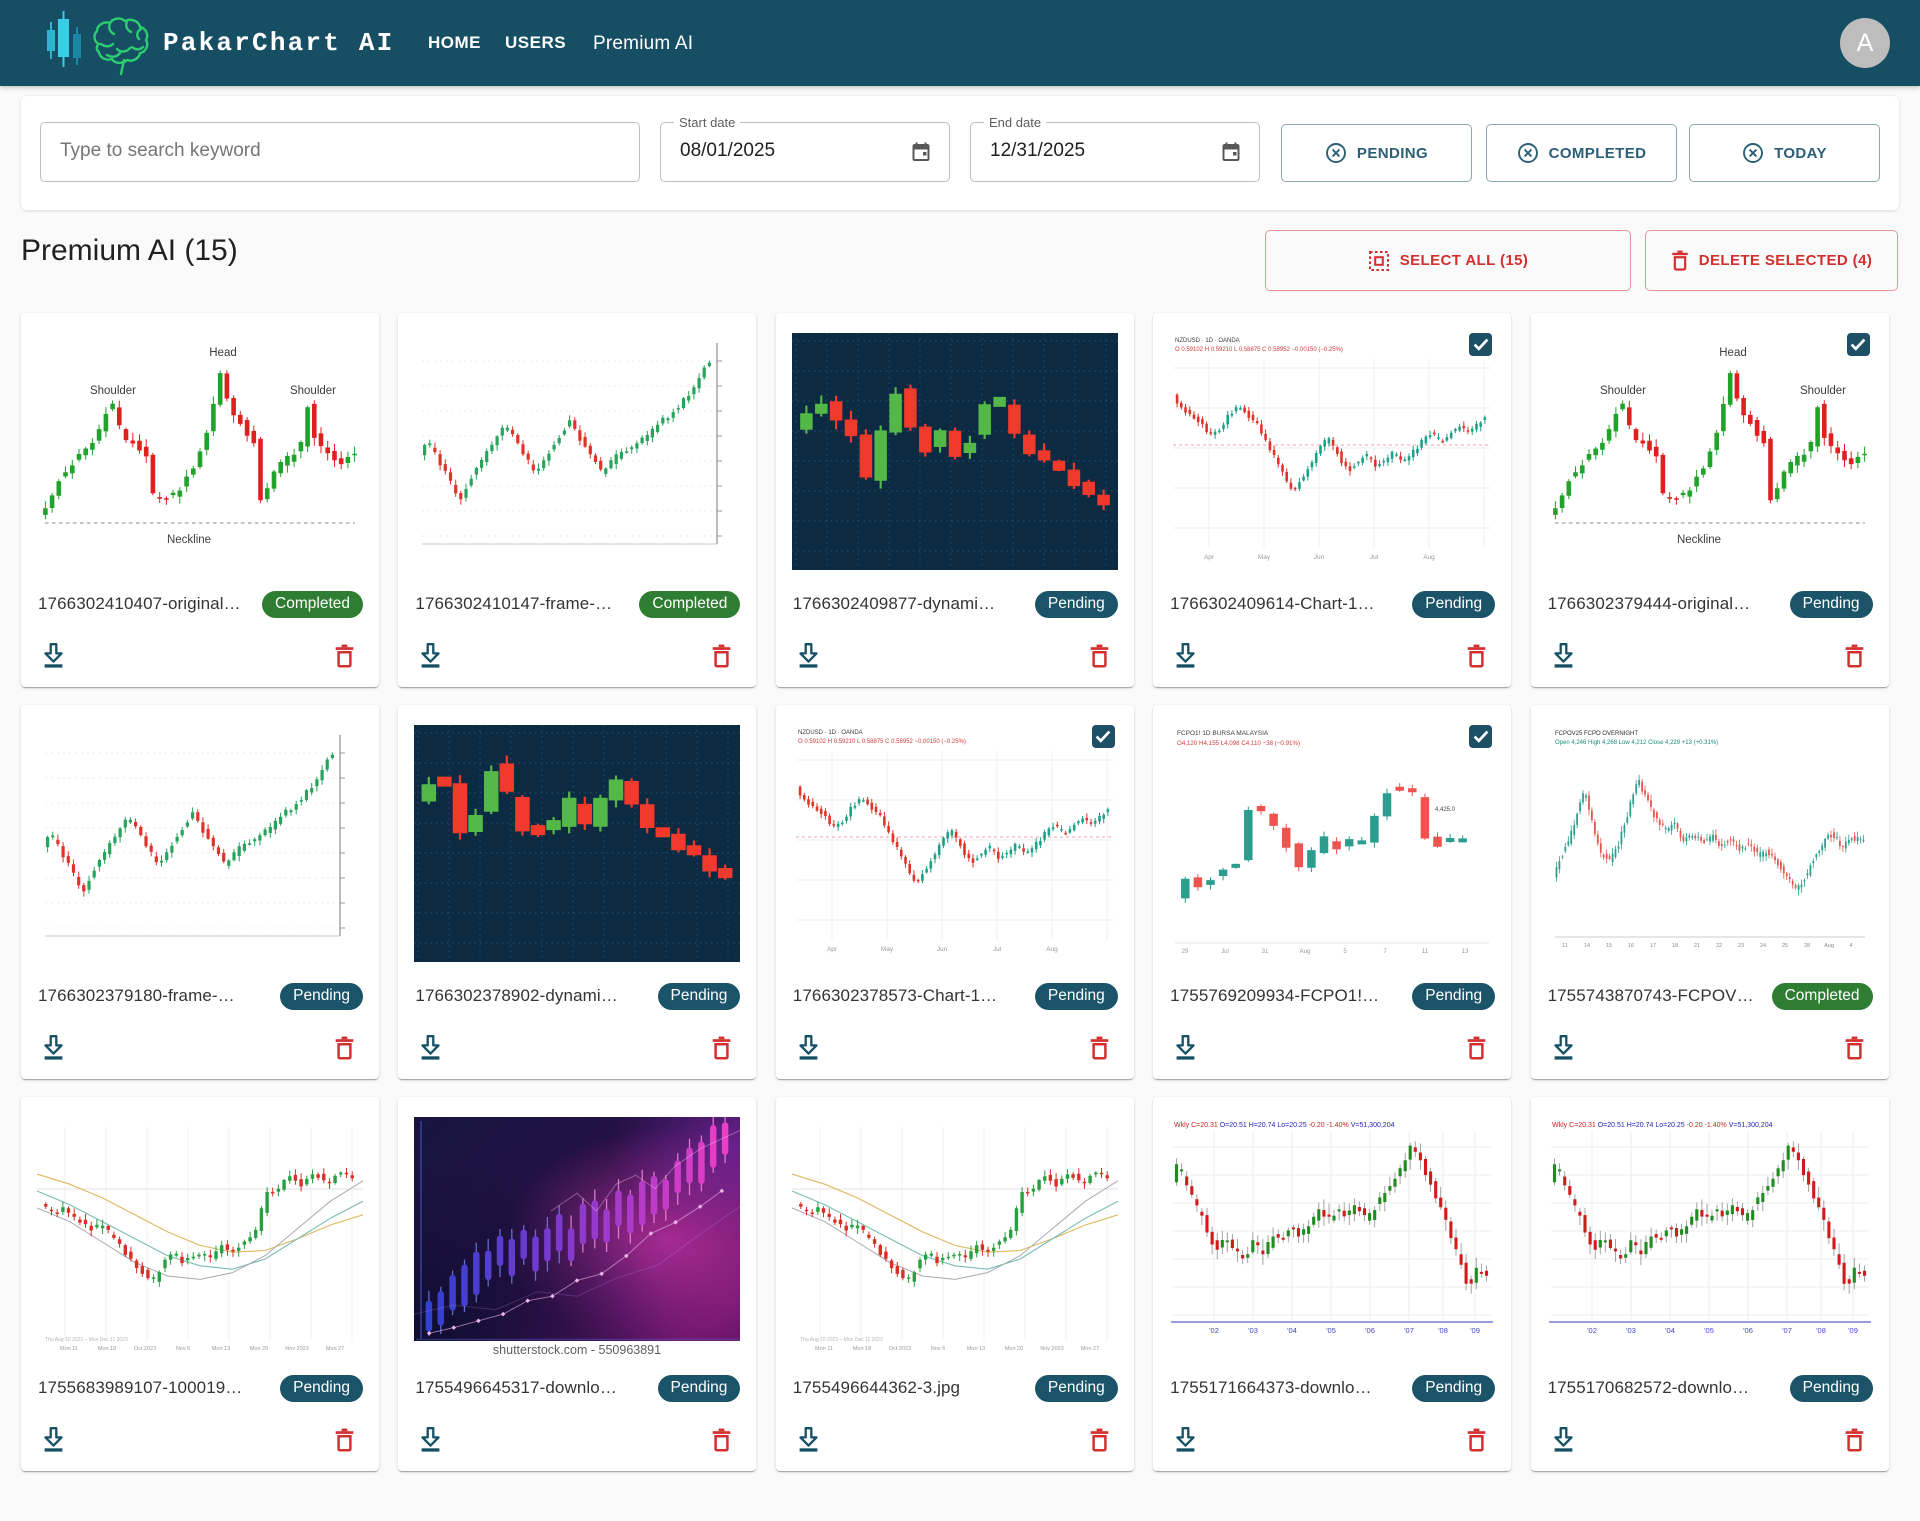  I want to click on svg-text: 4, so click(1850, 946).